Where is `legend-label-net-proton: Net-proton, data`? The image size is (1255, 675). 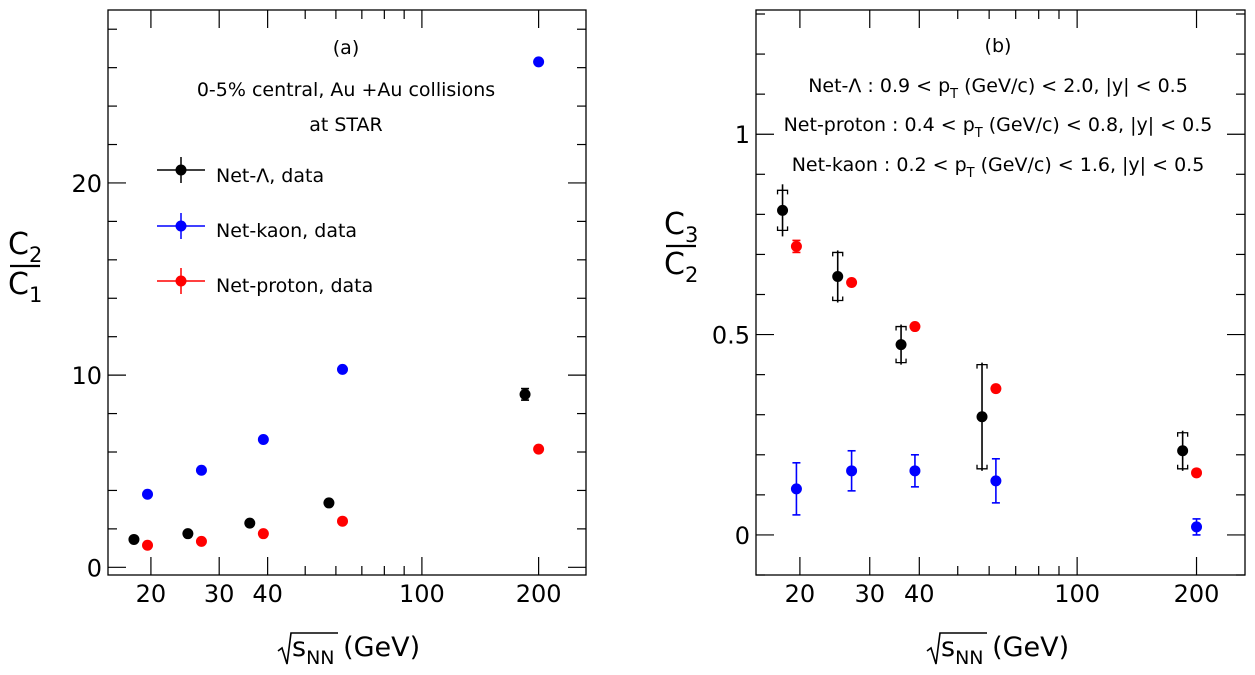 legend-label-net-proton: Net-proton, data is located at coordinates (294, 286).